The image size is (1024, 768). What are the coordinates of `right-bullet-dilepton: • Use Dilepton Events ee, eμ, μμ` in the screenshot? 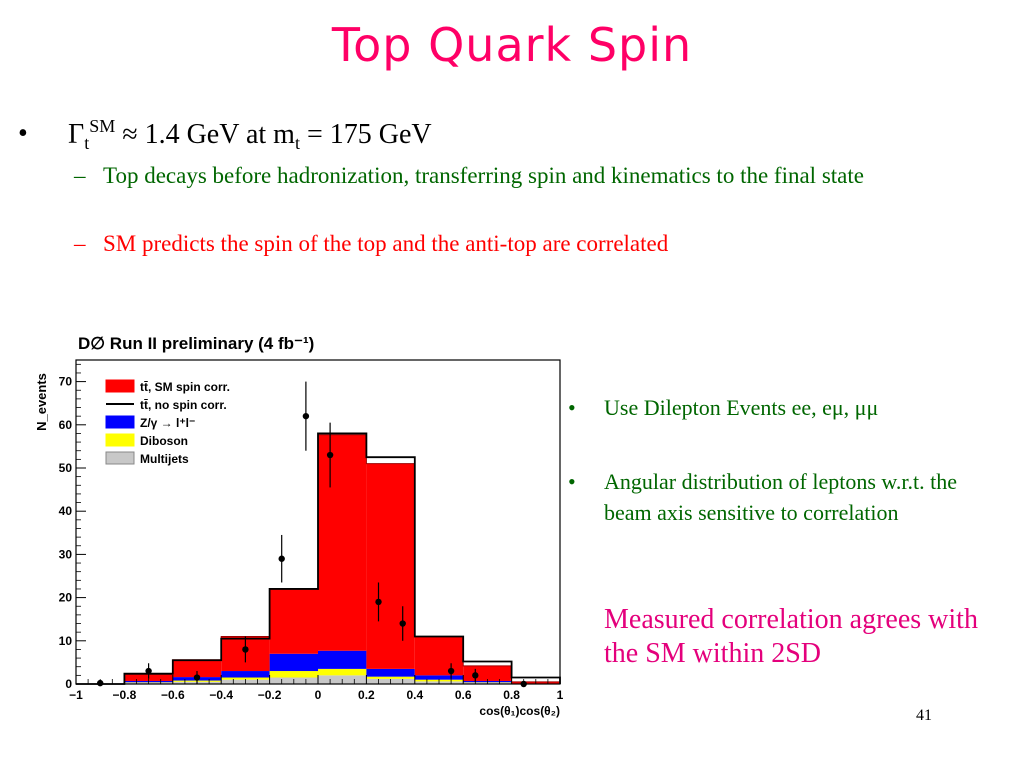 It's located at (778, 409).